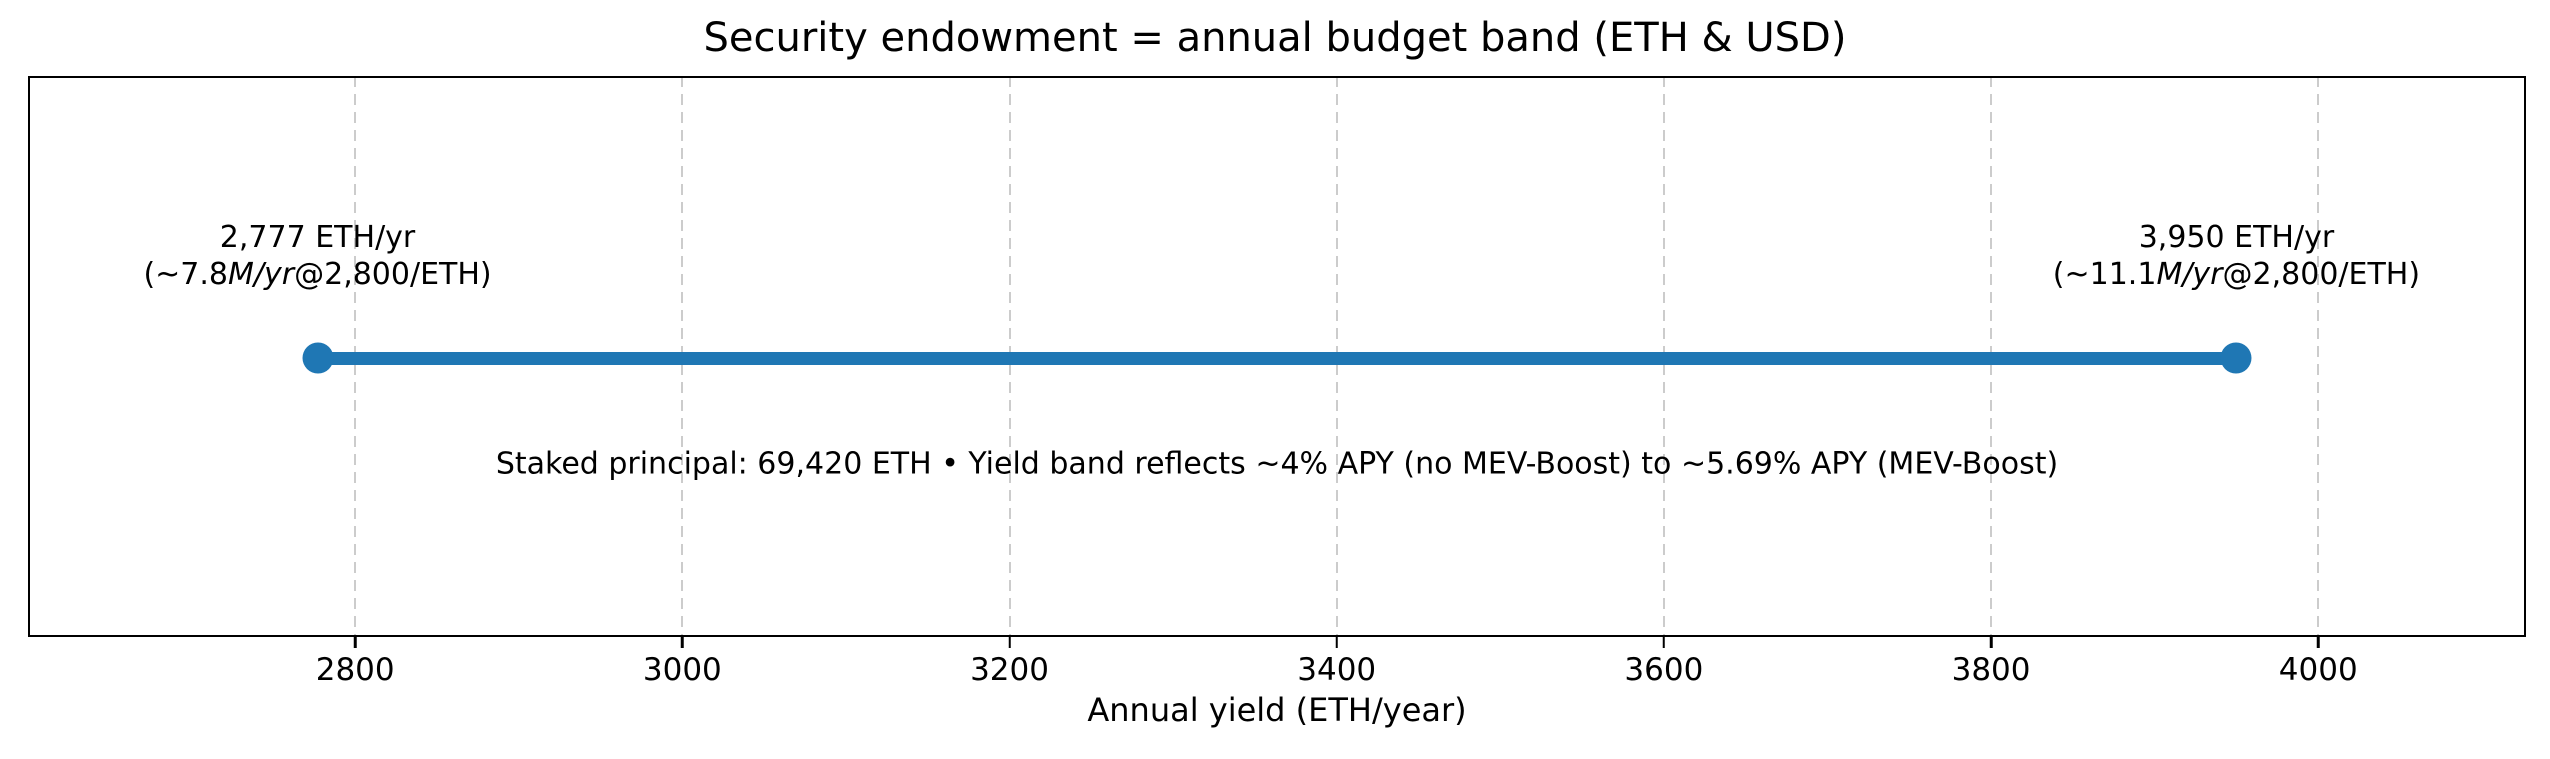 The image size is (2550, 759). What do you see at coordinates (682, 670) in the screenshot?
I see `tick-label: 3000` at bounding box center [682, 670].